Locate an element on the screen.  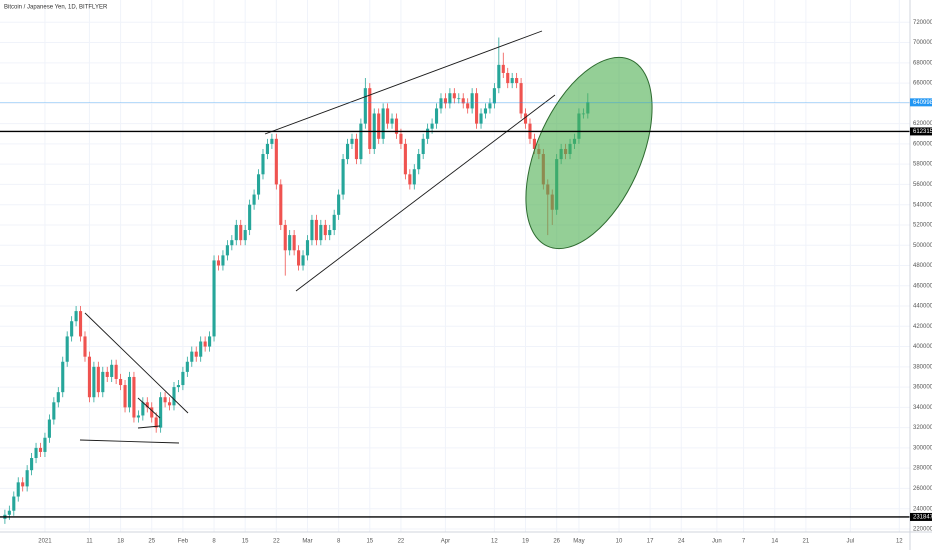
x-tick-label: 17 is located at coordinates (650, 542).